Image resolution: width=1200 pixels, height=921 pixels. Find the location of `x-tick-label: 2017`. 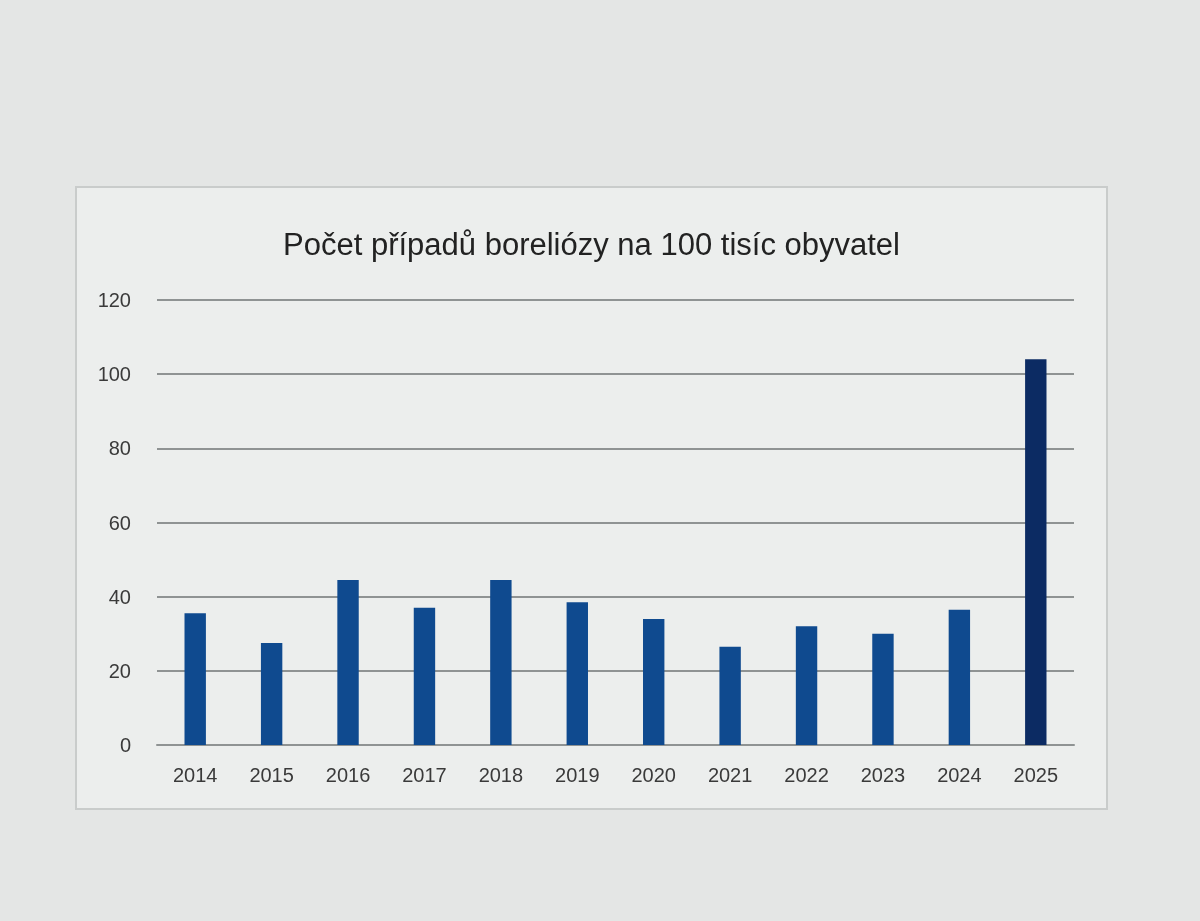

x-tick-label: 2017 is located at coordinates (424, 775).